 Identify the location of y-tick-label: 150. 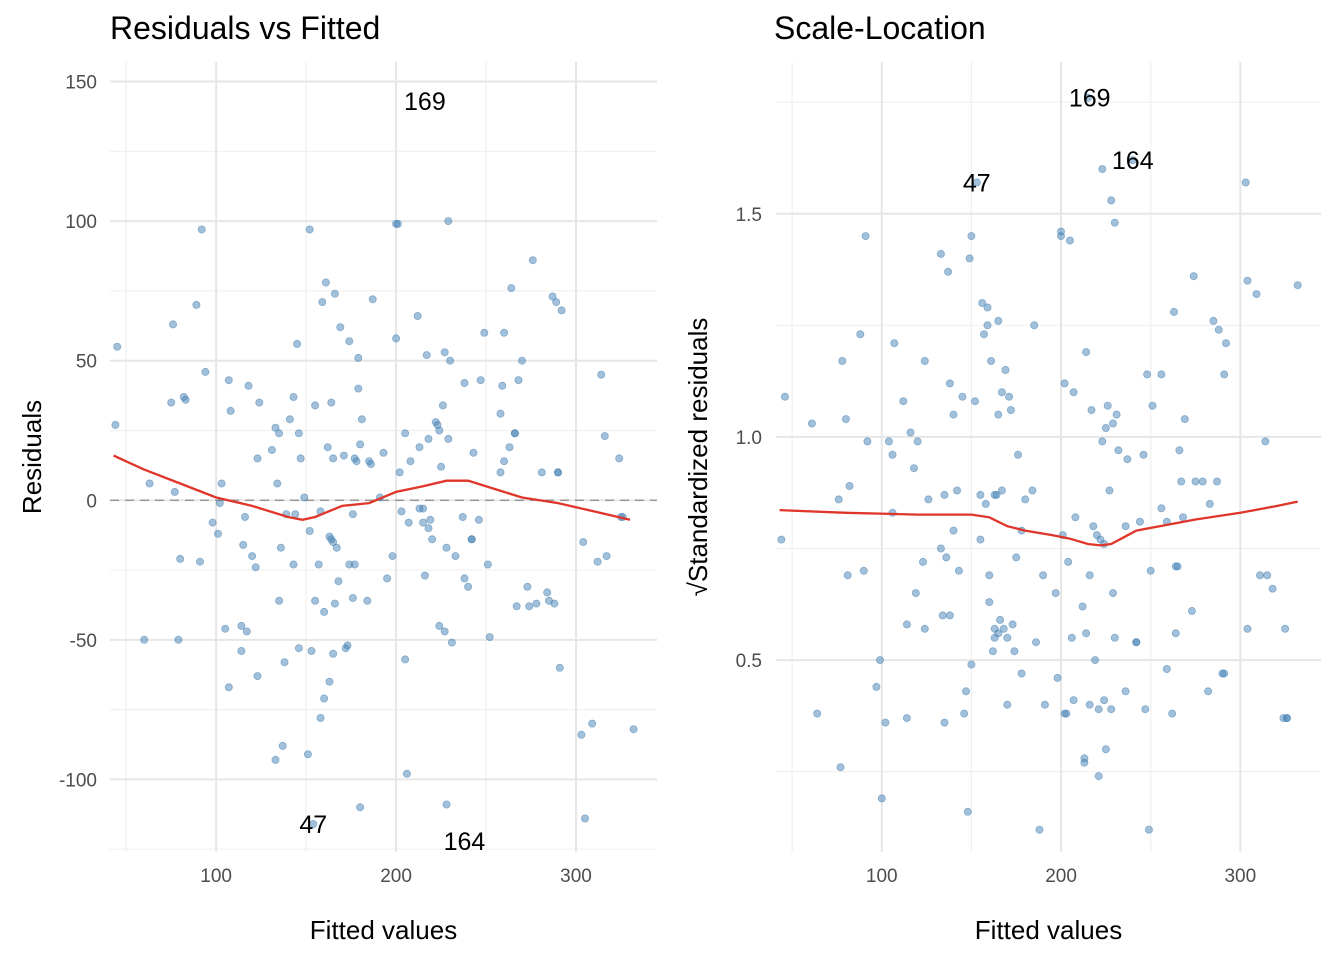
(81, 83).